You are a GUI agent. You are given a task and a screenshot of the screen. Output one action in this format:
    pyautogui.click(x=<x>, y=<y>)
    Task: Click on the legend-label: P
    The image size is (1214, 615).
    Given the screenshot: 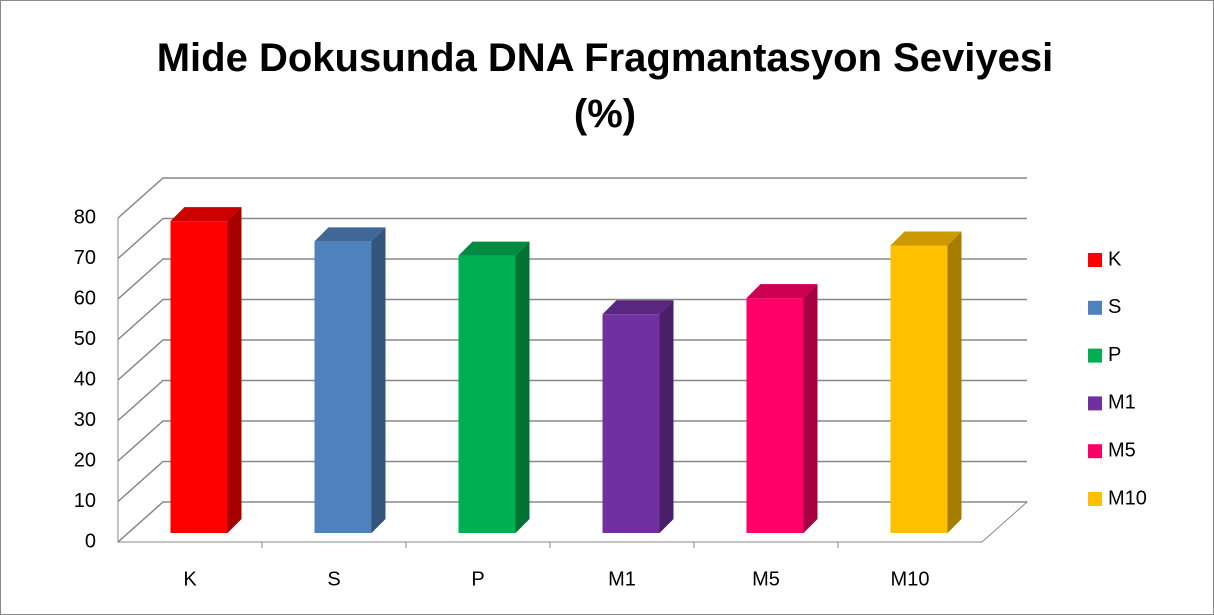 What is the action you would take?
    pyautogui.click(x=1114, y=355)
    